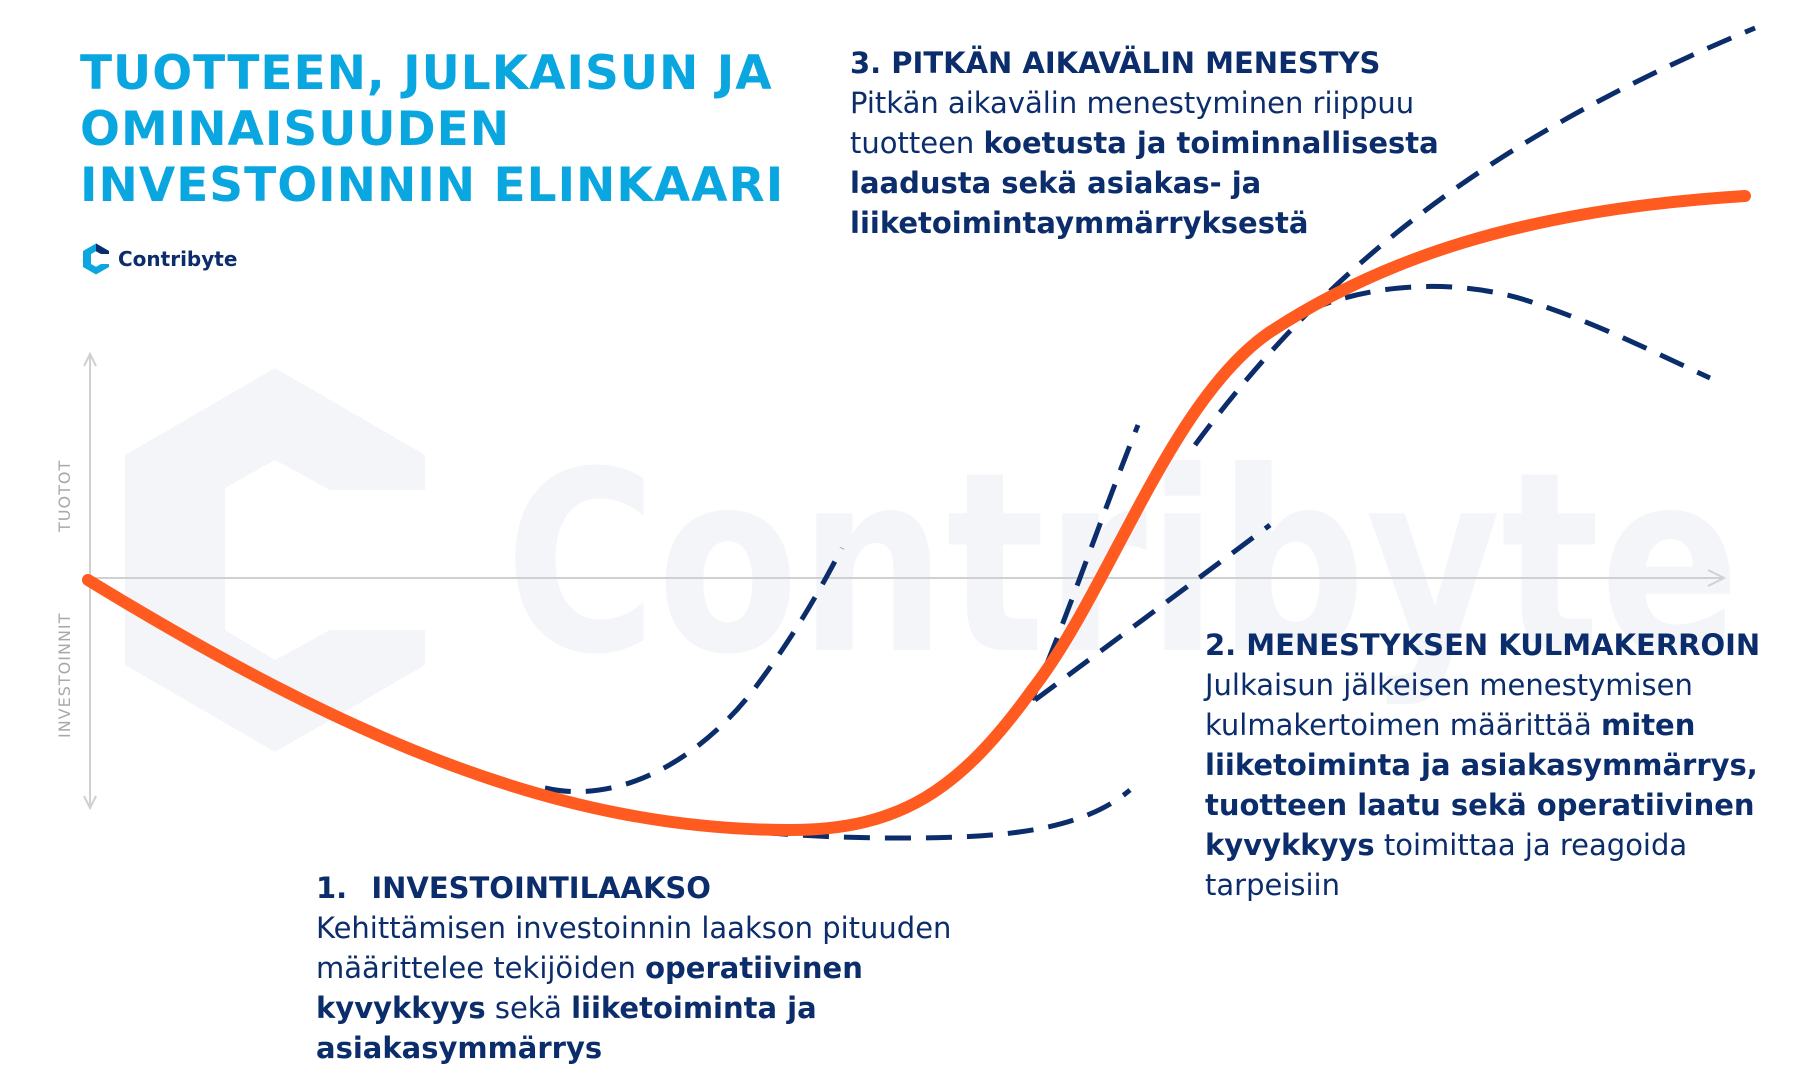  Describe the element at coordinates (90, 359) in the screenshot. I see `y-axis-arrow-up` at that location.